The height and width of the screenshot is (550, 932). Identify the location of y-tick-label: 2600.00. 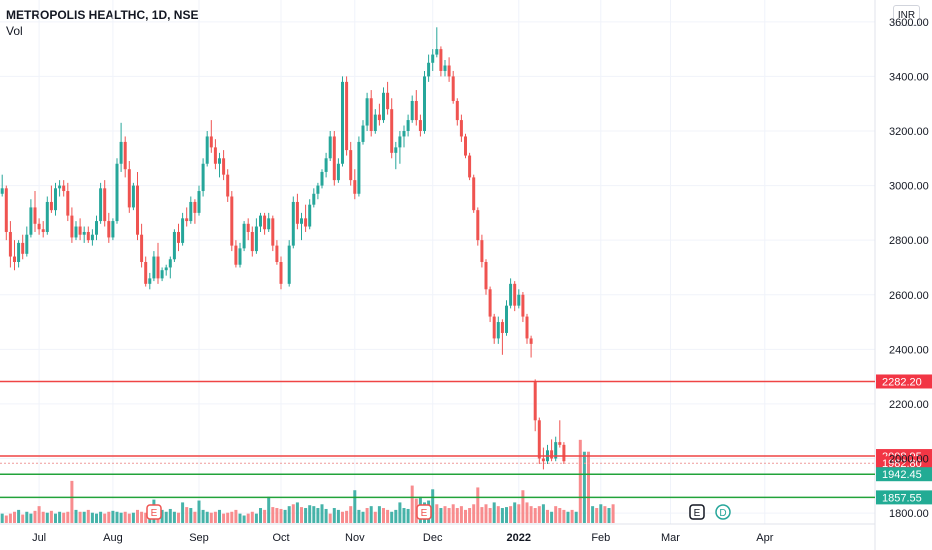
(909, 296).